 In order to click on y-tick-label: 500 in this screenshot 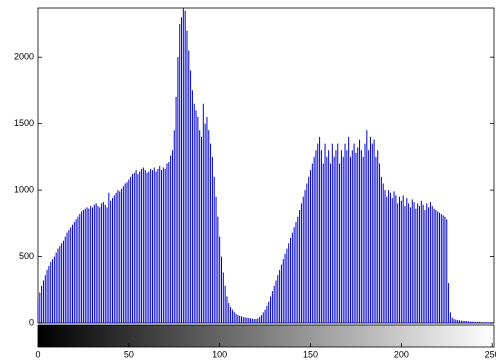, I will do `click(26, 256)`.